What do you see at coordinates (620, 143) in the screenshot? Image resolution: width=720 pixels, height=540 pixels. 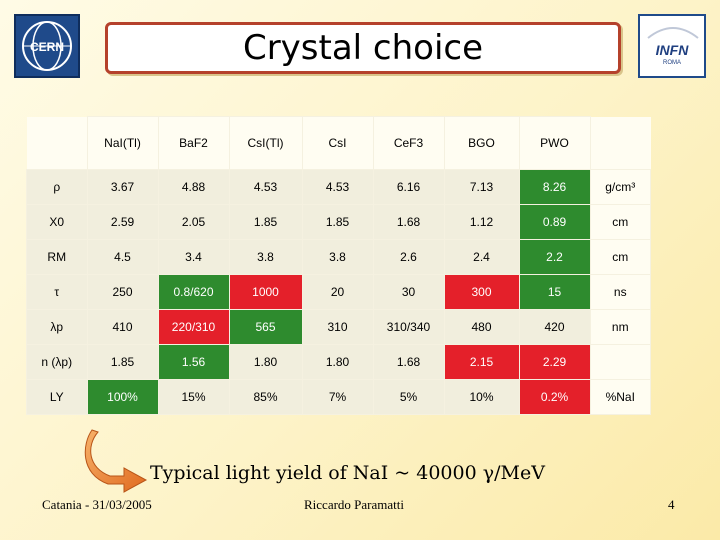 I see `header-unit-blank` at bounding box center [620, 143].